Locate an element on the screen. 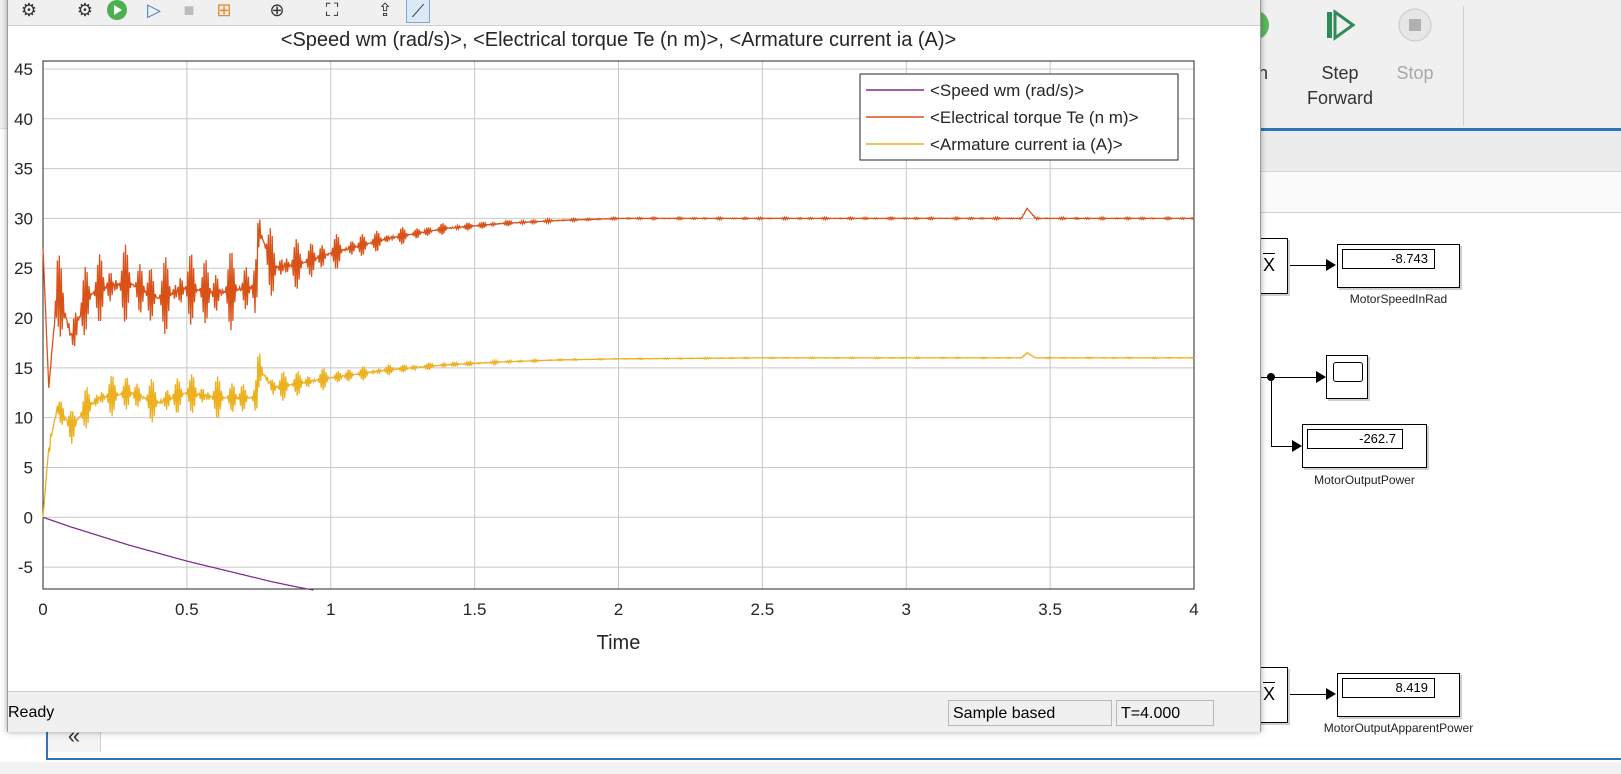  y-tick-label: 15 is located at coordinates (23, 368).